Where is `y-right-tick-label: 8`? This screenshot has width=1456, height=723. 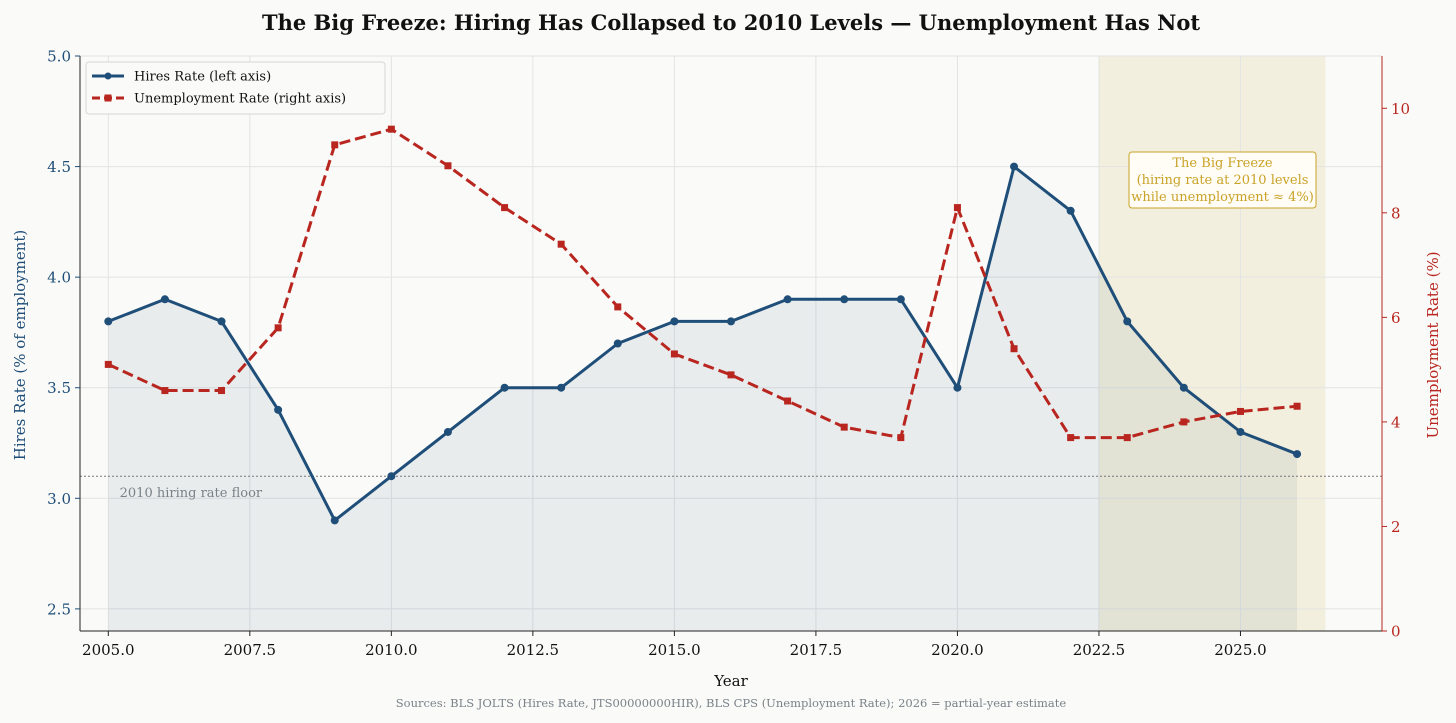
y-right-tick-label: 8 is located at coordinates (1396, 213).